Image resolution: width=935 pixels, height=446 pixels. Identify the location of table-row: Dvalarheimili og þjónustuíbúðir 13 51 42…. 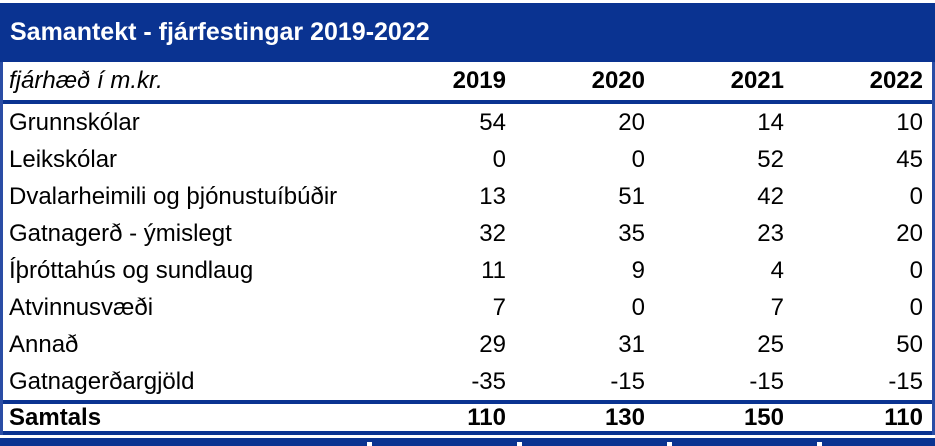
(467, 196).